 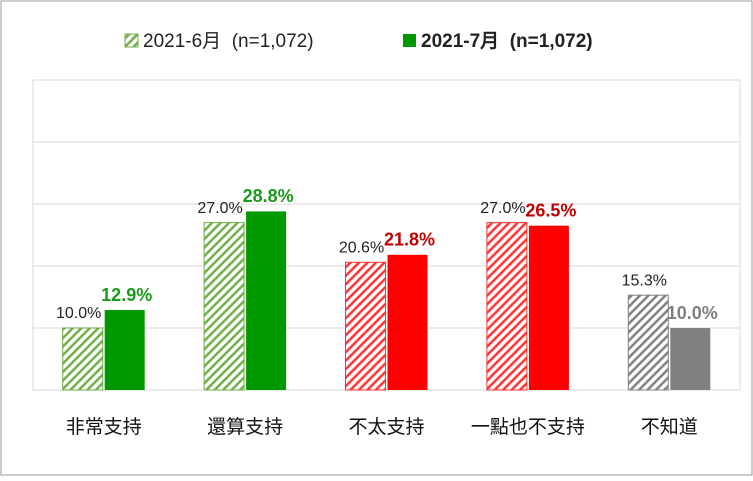 What do you see at coordinates (644, 280) in the screenshot?
I see `data-label: 15.3%` at bounding box center [644, 280].